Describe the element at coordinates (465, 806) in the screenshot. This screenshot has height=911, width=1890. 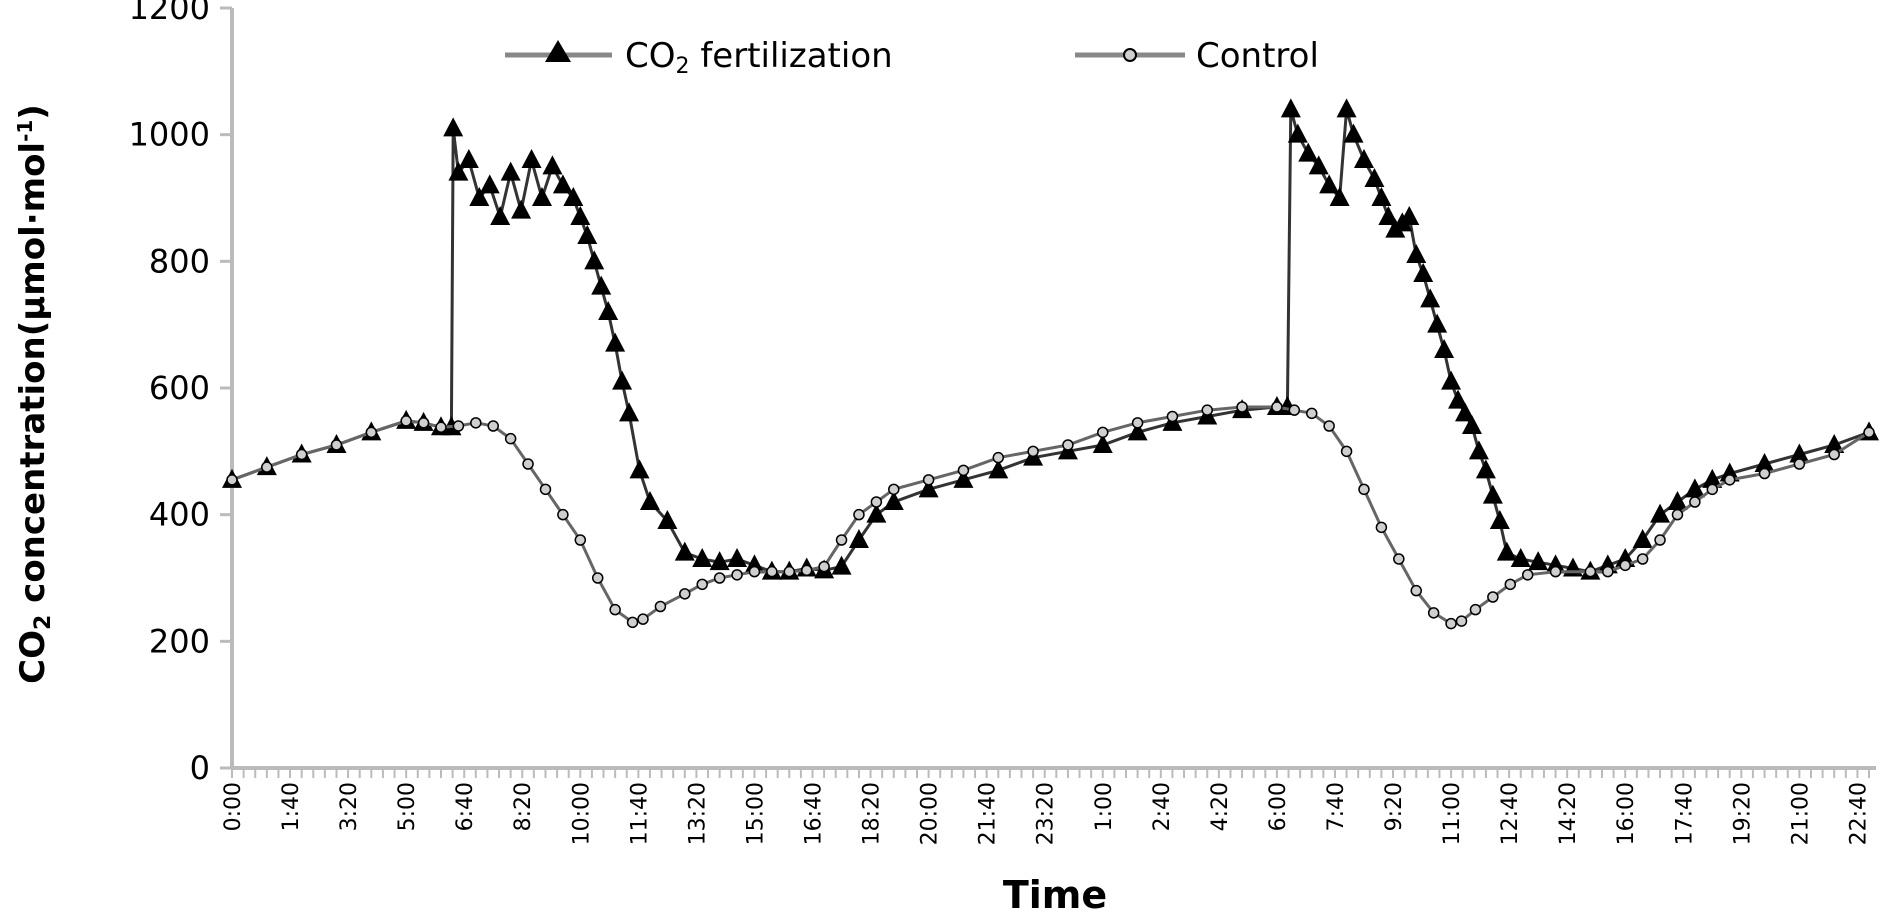
I see `x-tick-label: 6:40` at that location.